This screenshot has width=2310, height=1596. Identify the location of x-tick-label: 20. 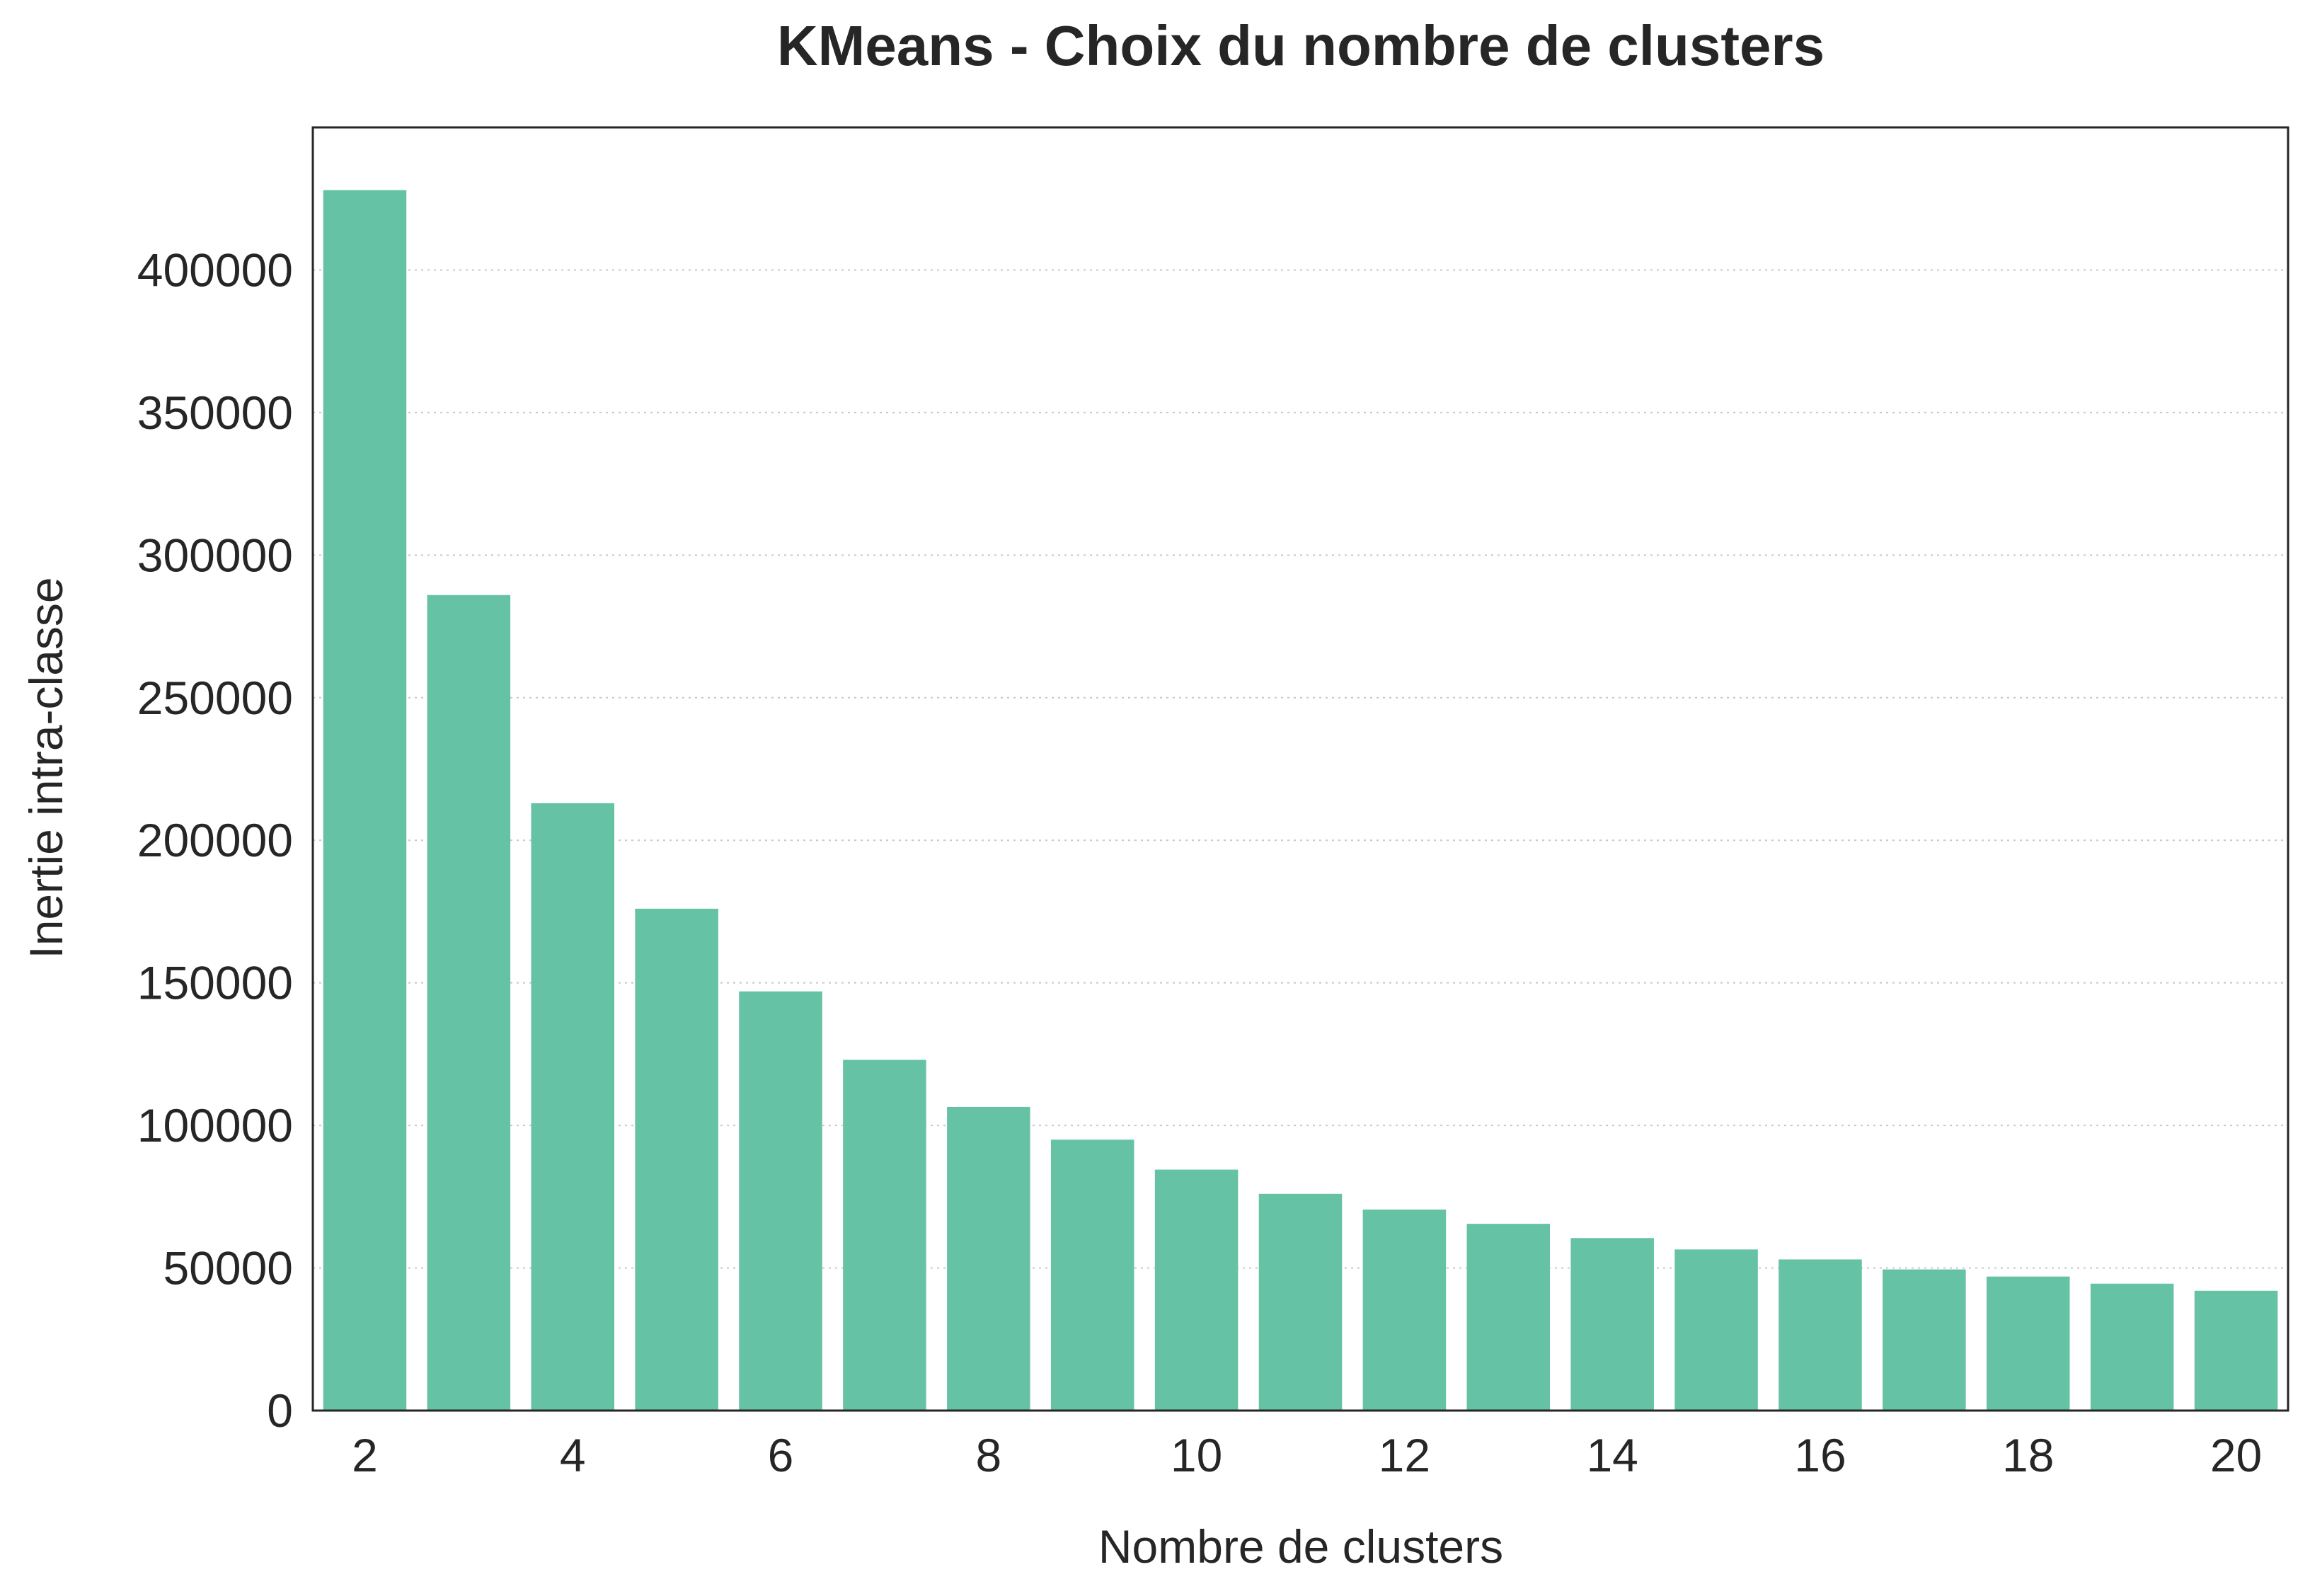
(2236, 1455).